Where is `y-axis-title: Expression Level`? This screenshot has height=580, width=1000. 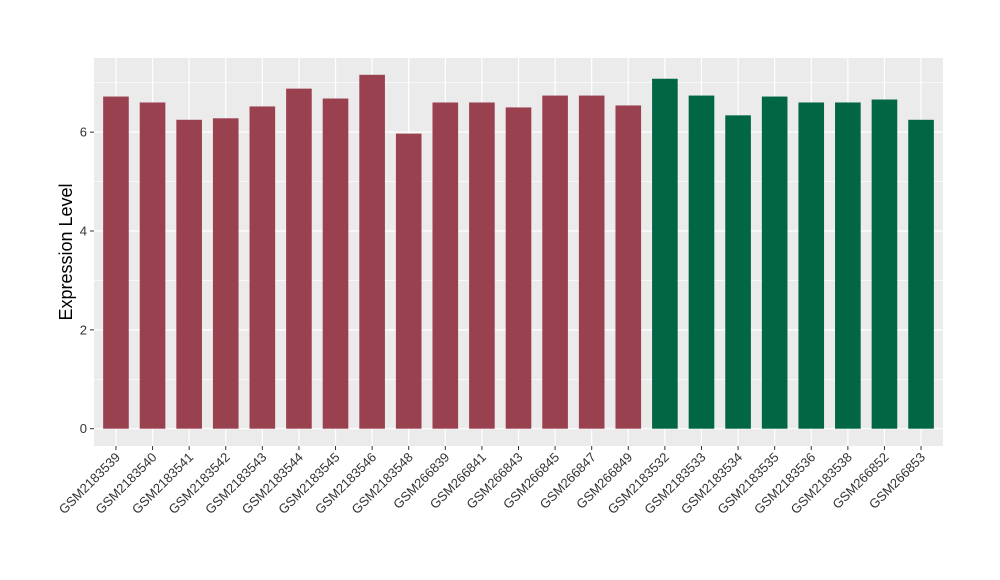 y-axis-title: Expression Level is located at coordinates (66, 251).